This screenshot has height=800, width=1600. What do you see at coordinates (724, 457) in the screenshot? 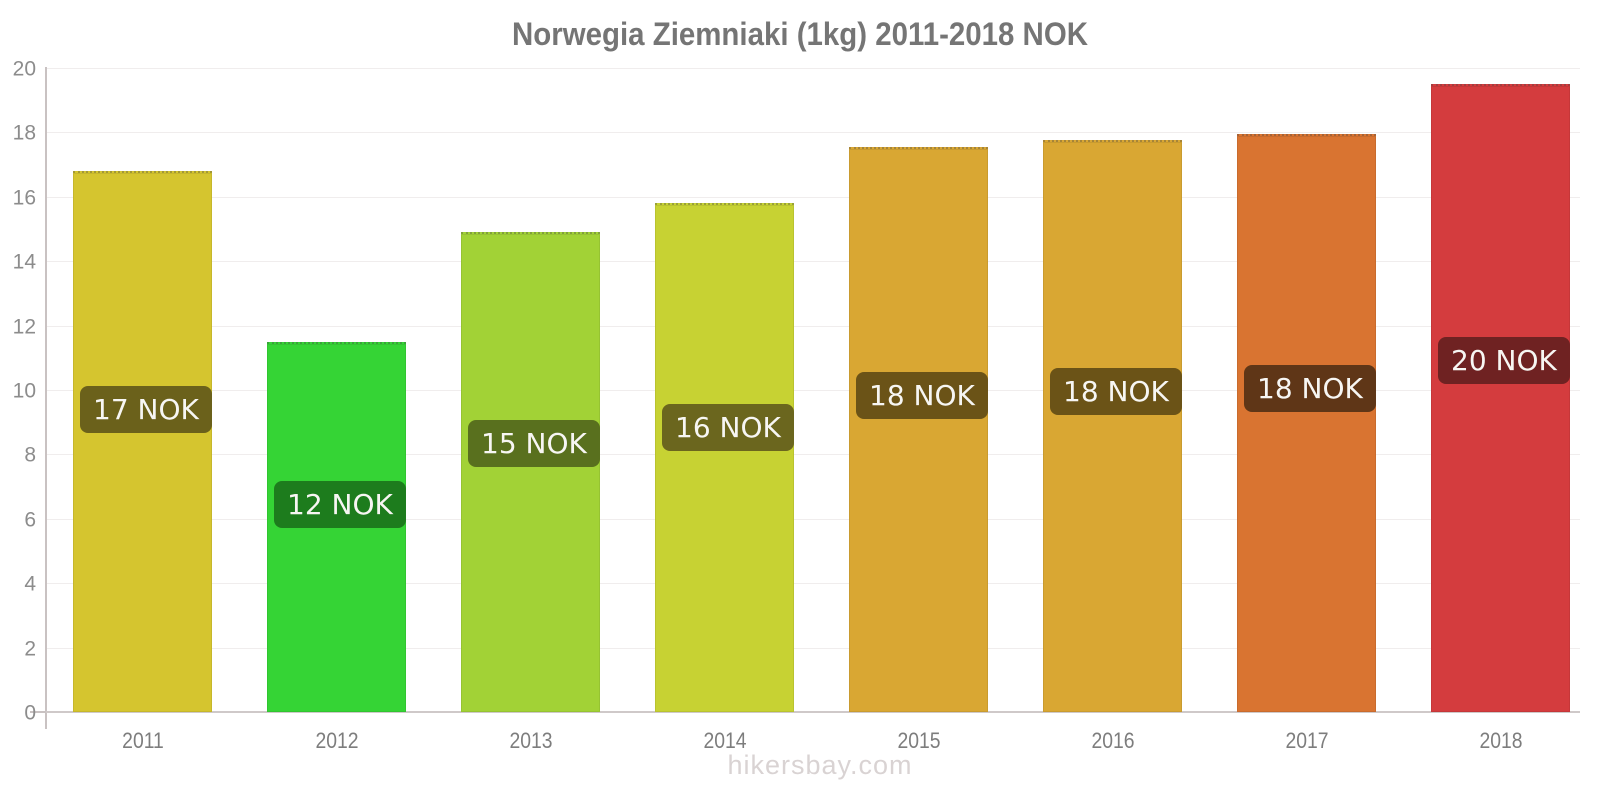
I see `bar-2014` at bounding box center [724, 457].